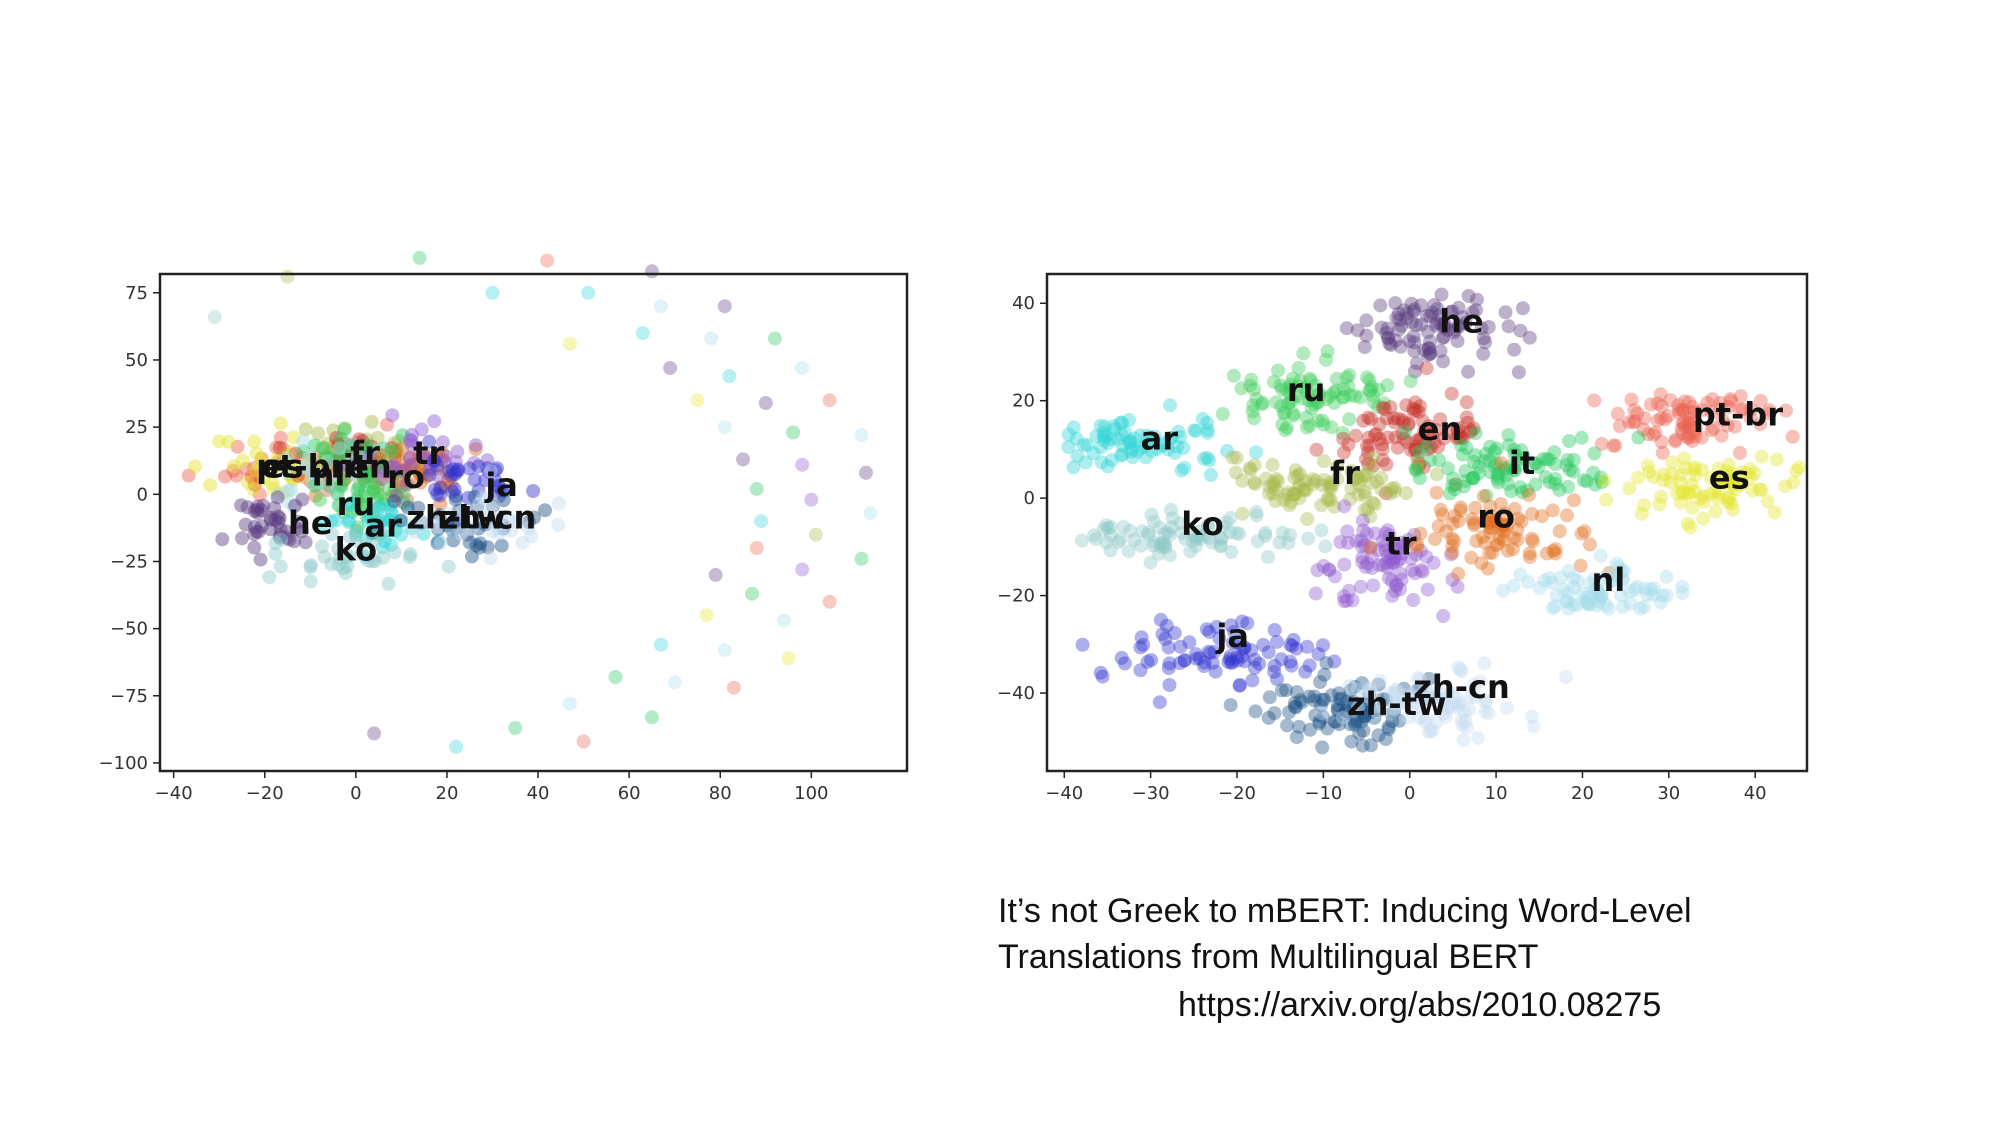 The height and width of the screenshot is (1125, 2000). Describe the element at coordinates (1160, 439) in the screenshot. I see `cluster-label-ar: ar` at that location.